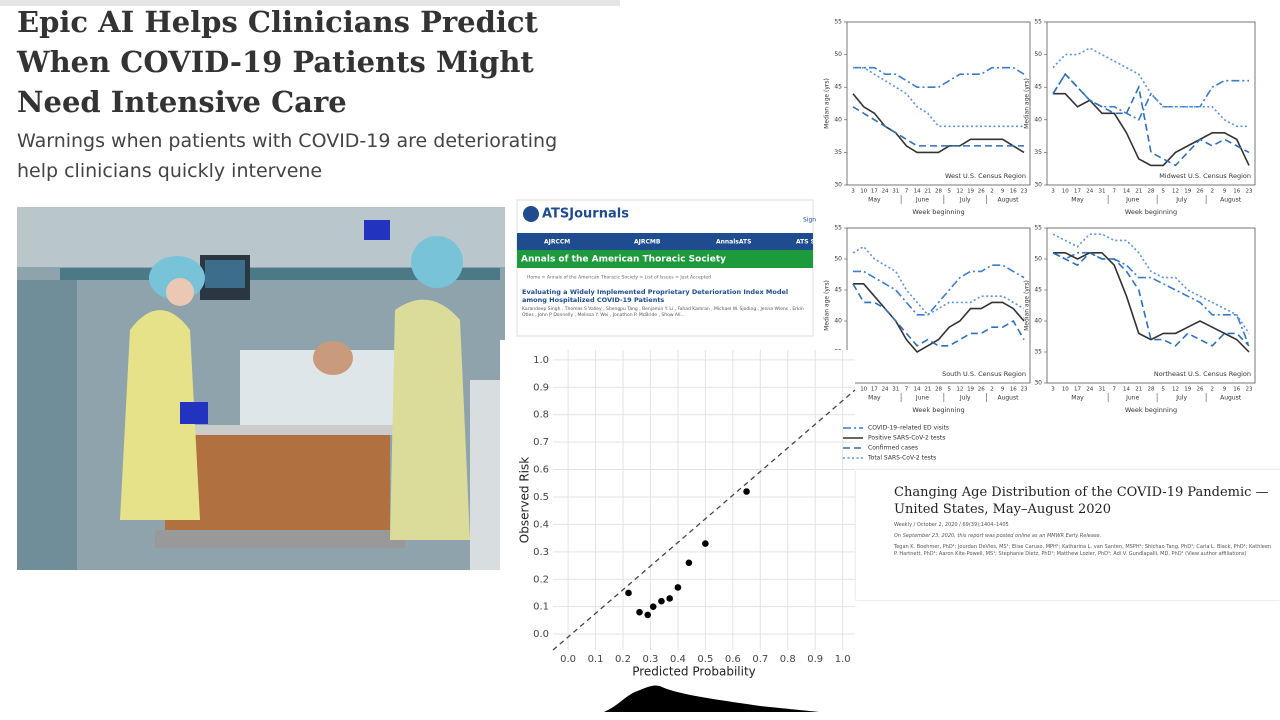 The height and width of the screenshot is (720, 1280). Describe the element at coordinates (705, 659) in the screenshot. I see `x-tick-label: 0.5` at that location.